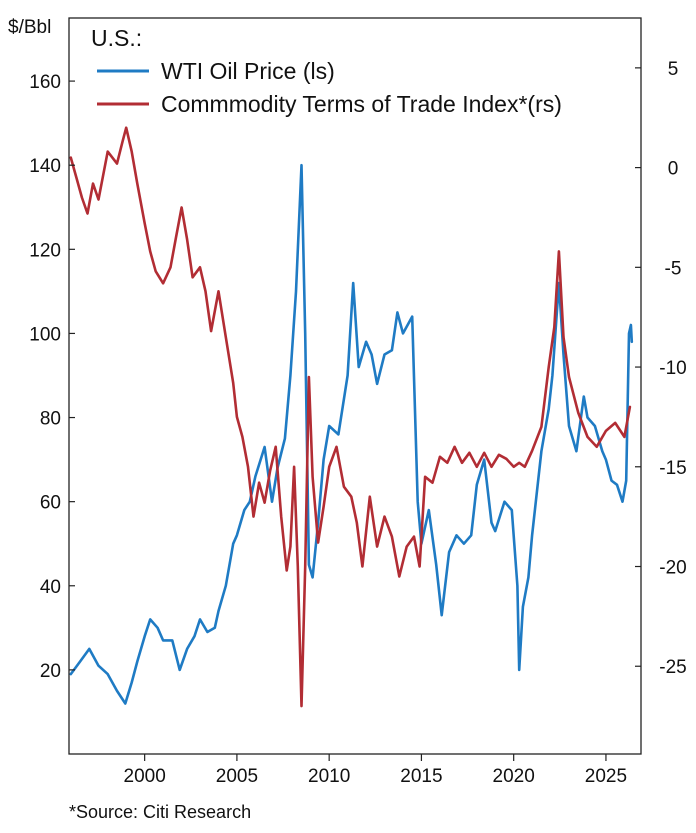  What do you see at coordinates (329, 776) in the screenshot?
I see `x-tick-label: 2010` at bounding box center [329, 776].